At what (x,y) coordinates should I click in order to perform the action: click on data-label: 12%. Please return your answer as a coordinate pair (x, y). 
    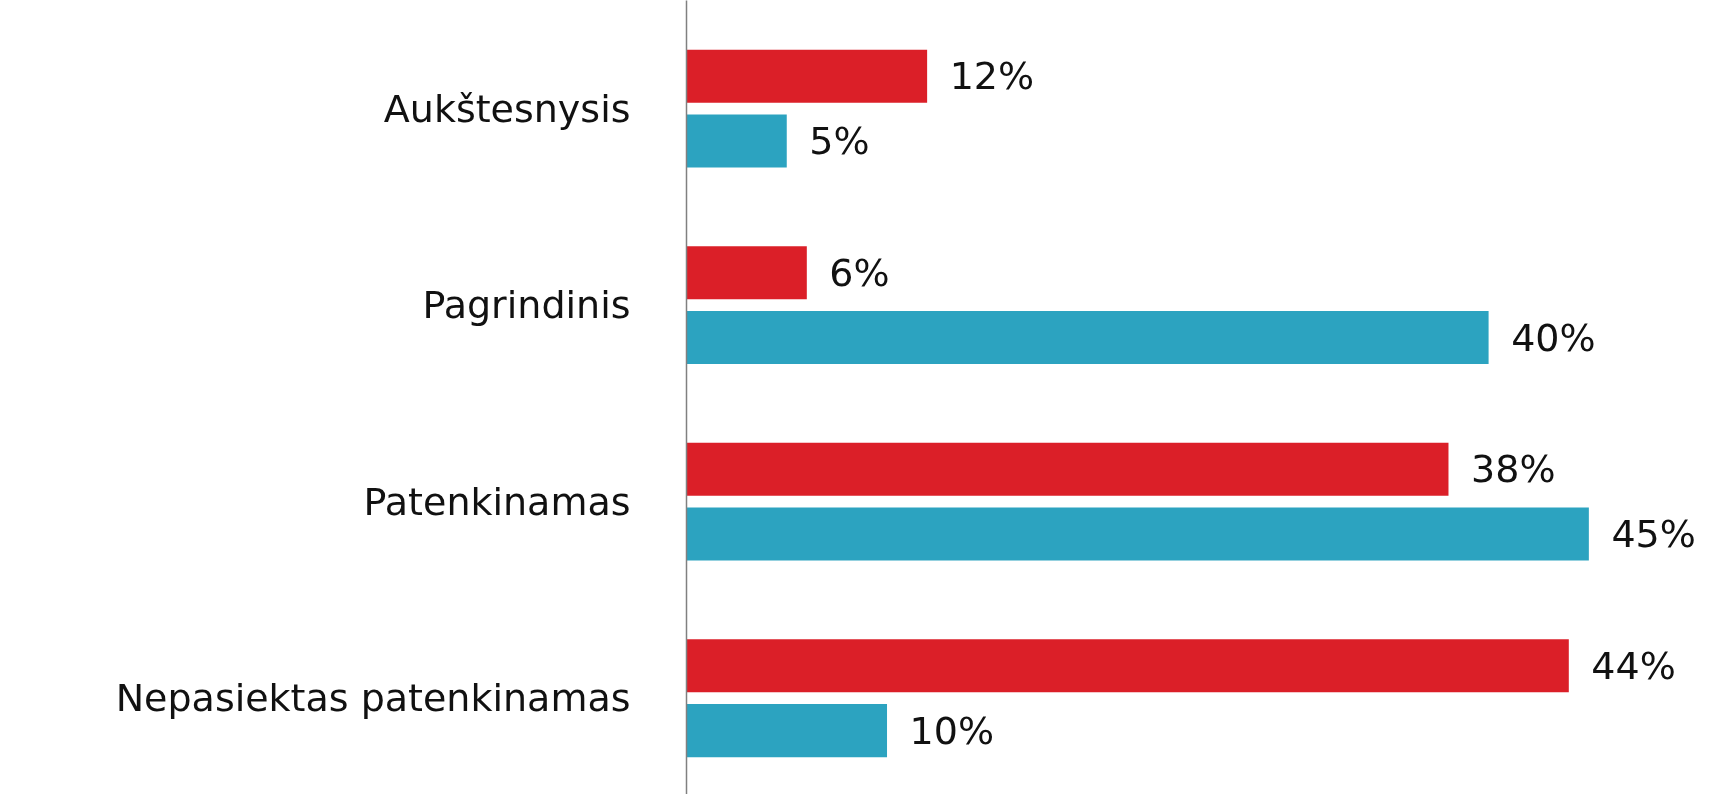
    Looking at the image, I should click on (992, 76).